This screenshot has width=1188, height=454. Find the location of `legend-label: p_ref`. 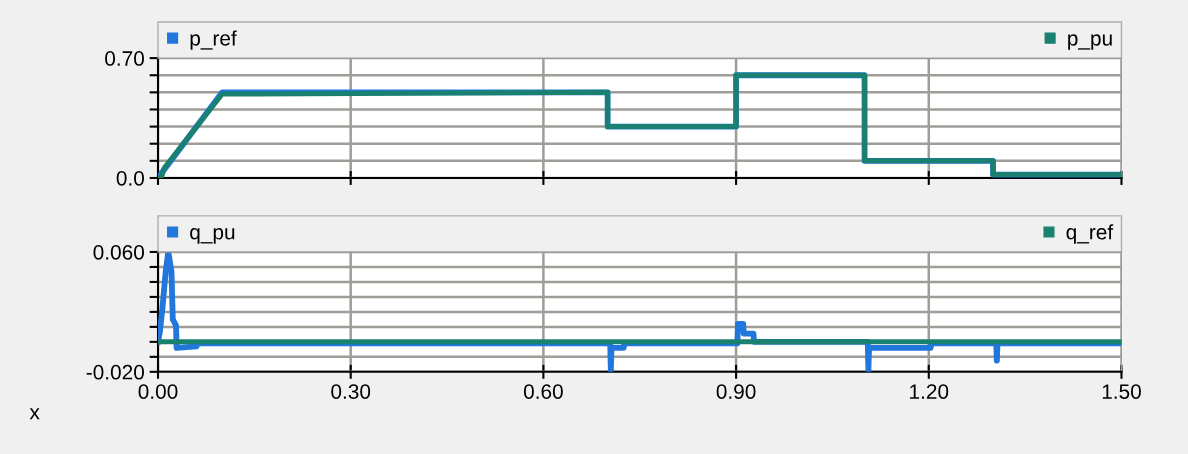

legend-label: p_ref is located at coordinates (213, 40).